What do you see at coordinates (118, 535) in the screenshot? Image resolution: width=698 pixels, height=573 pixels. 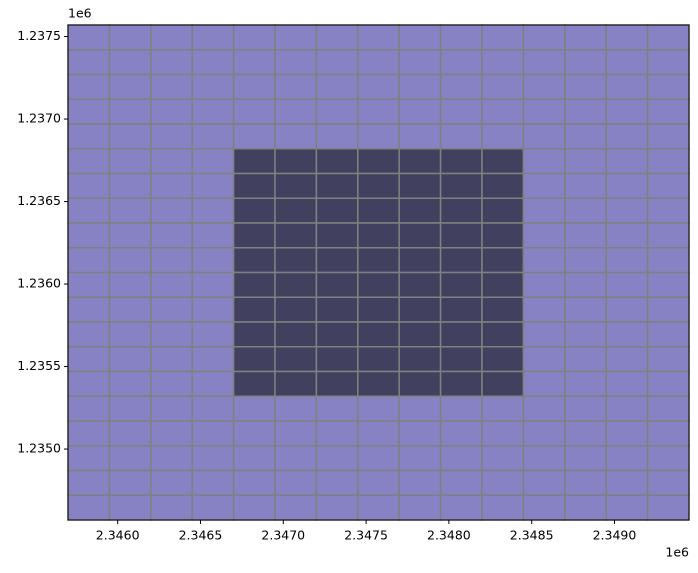 I see `x-tick-label: 2.3460` at bounding box center [118, 535].